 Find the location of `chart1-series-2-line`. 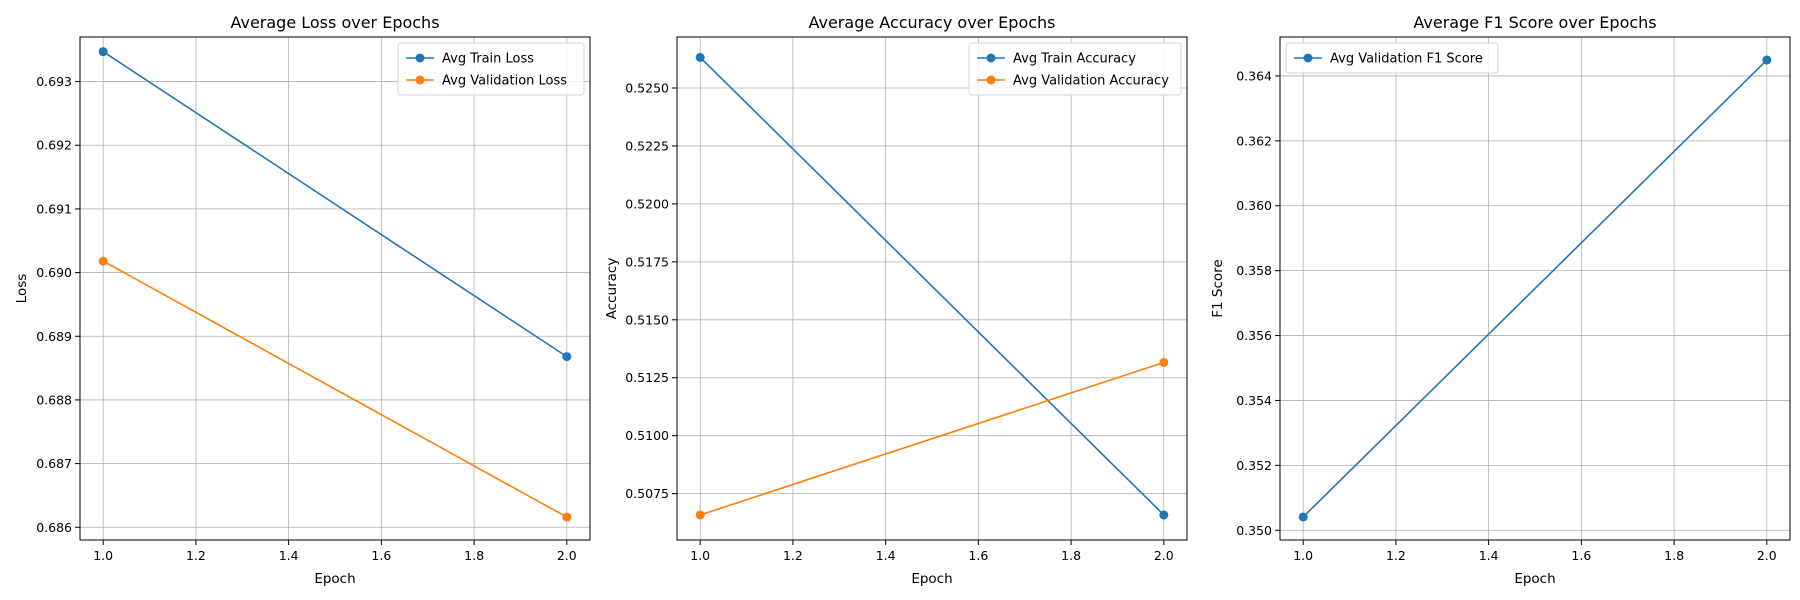

chart1-series-2-line is located at coordinates (335, 389).